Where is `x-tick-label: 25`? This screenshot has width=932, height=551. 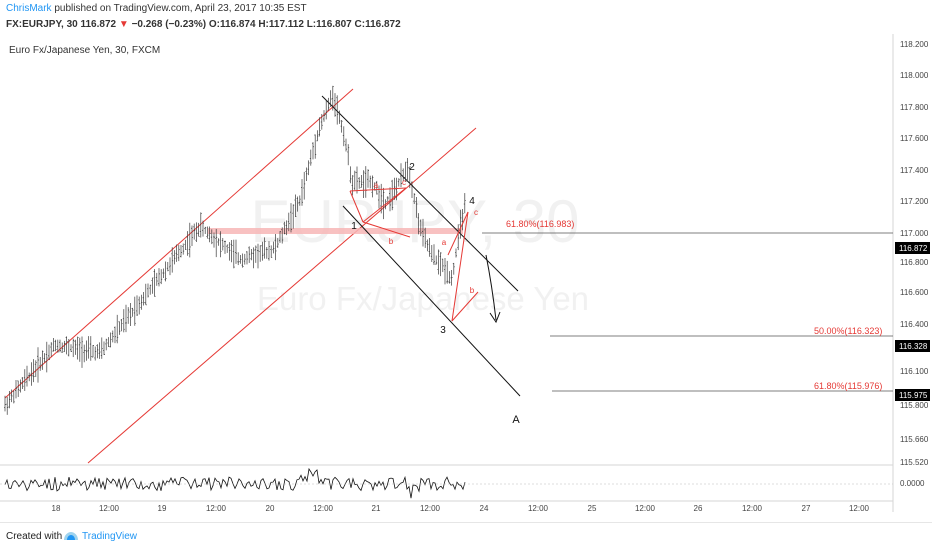
x-tick-label: 25 is located at coordinates (592, 508).